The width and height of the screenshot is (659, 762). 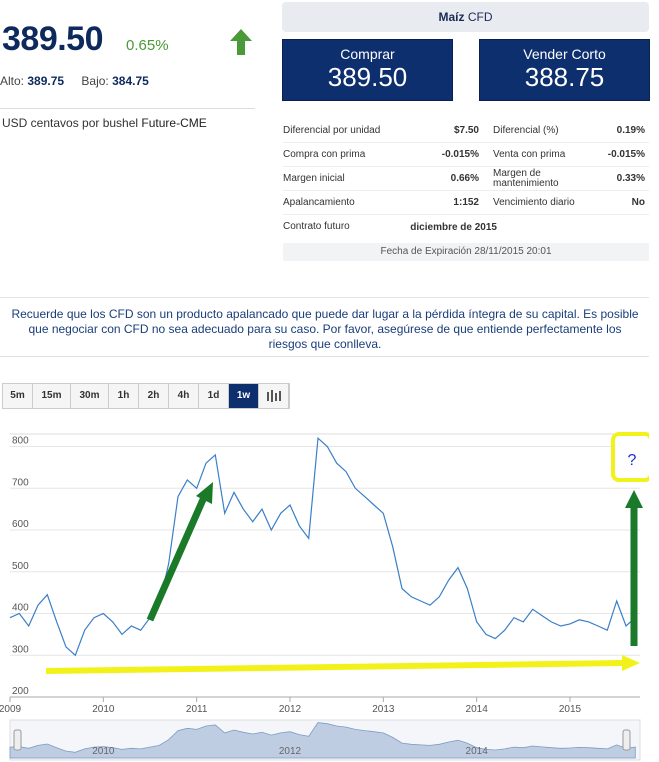 I want to click on timeframe-selector: 5m 15m 30m 1h 2h 4h 1d 1w, so click(x=146, y=396).